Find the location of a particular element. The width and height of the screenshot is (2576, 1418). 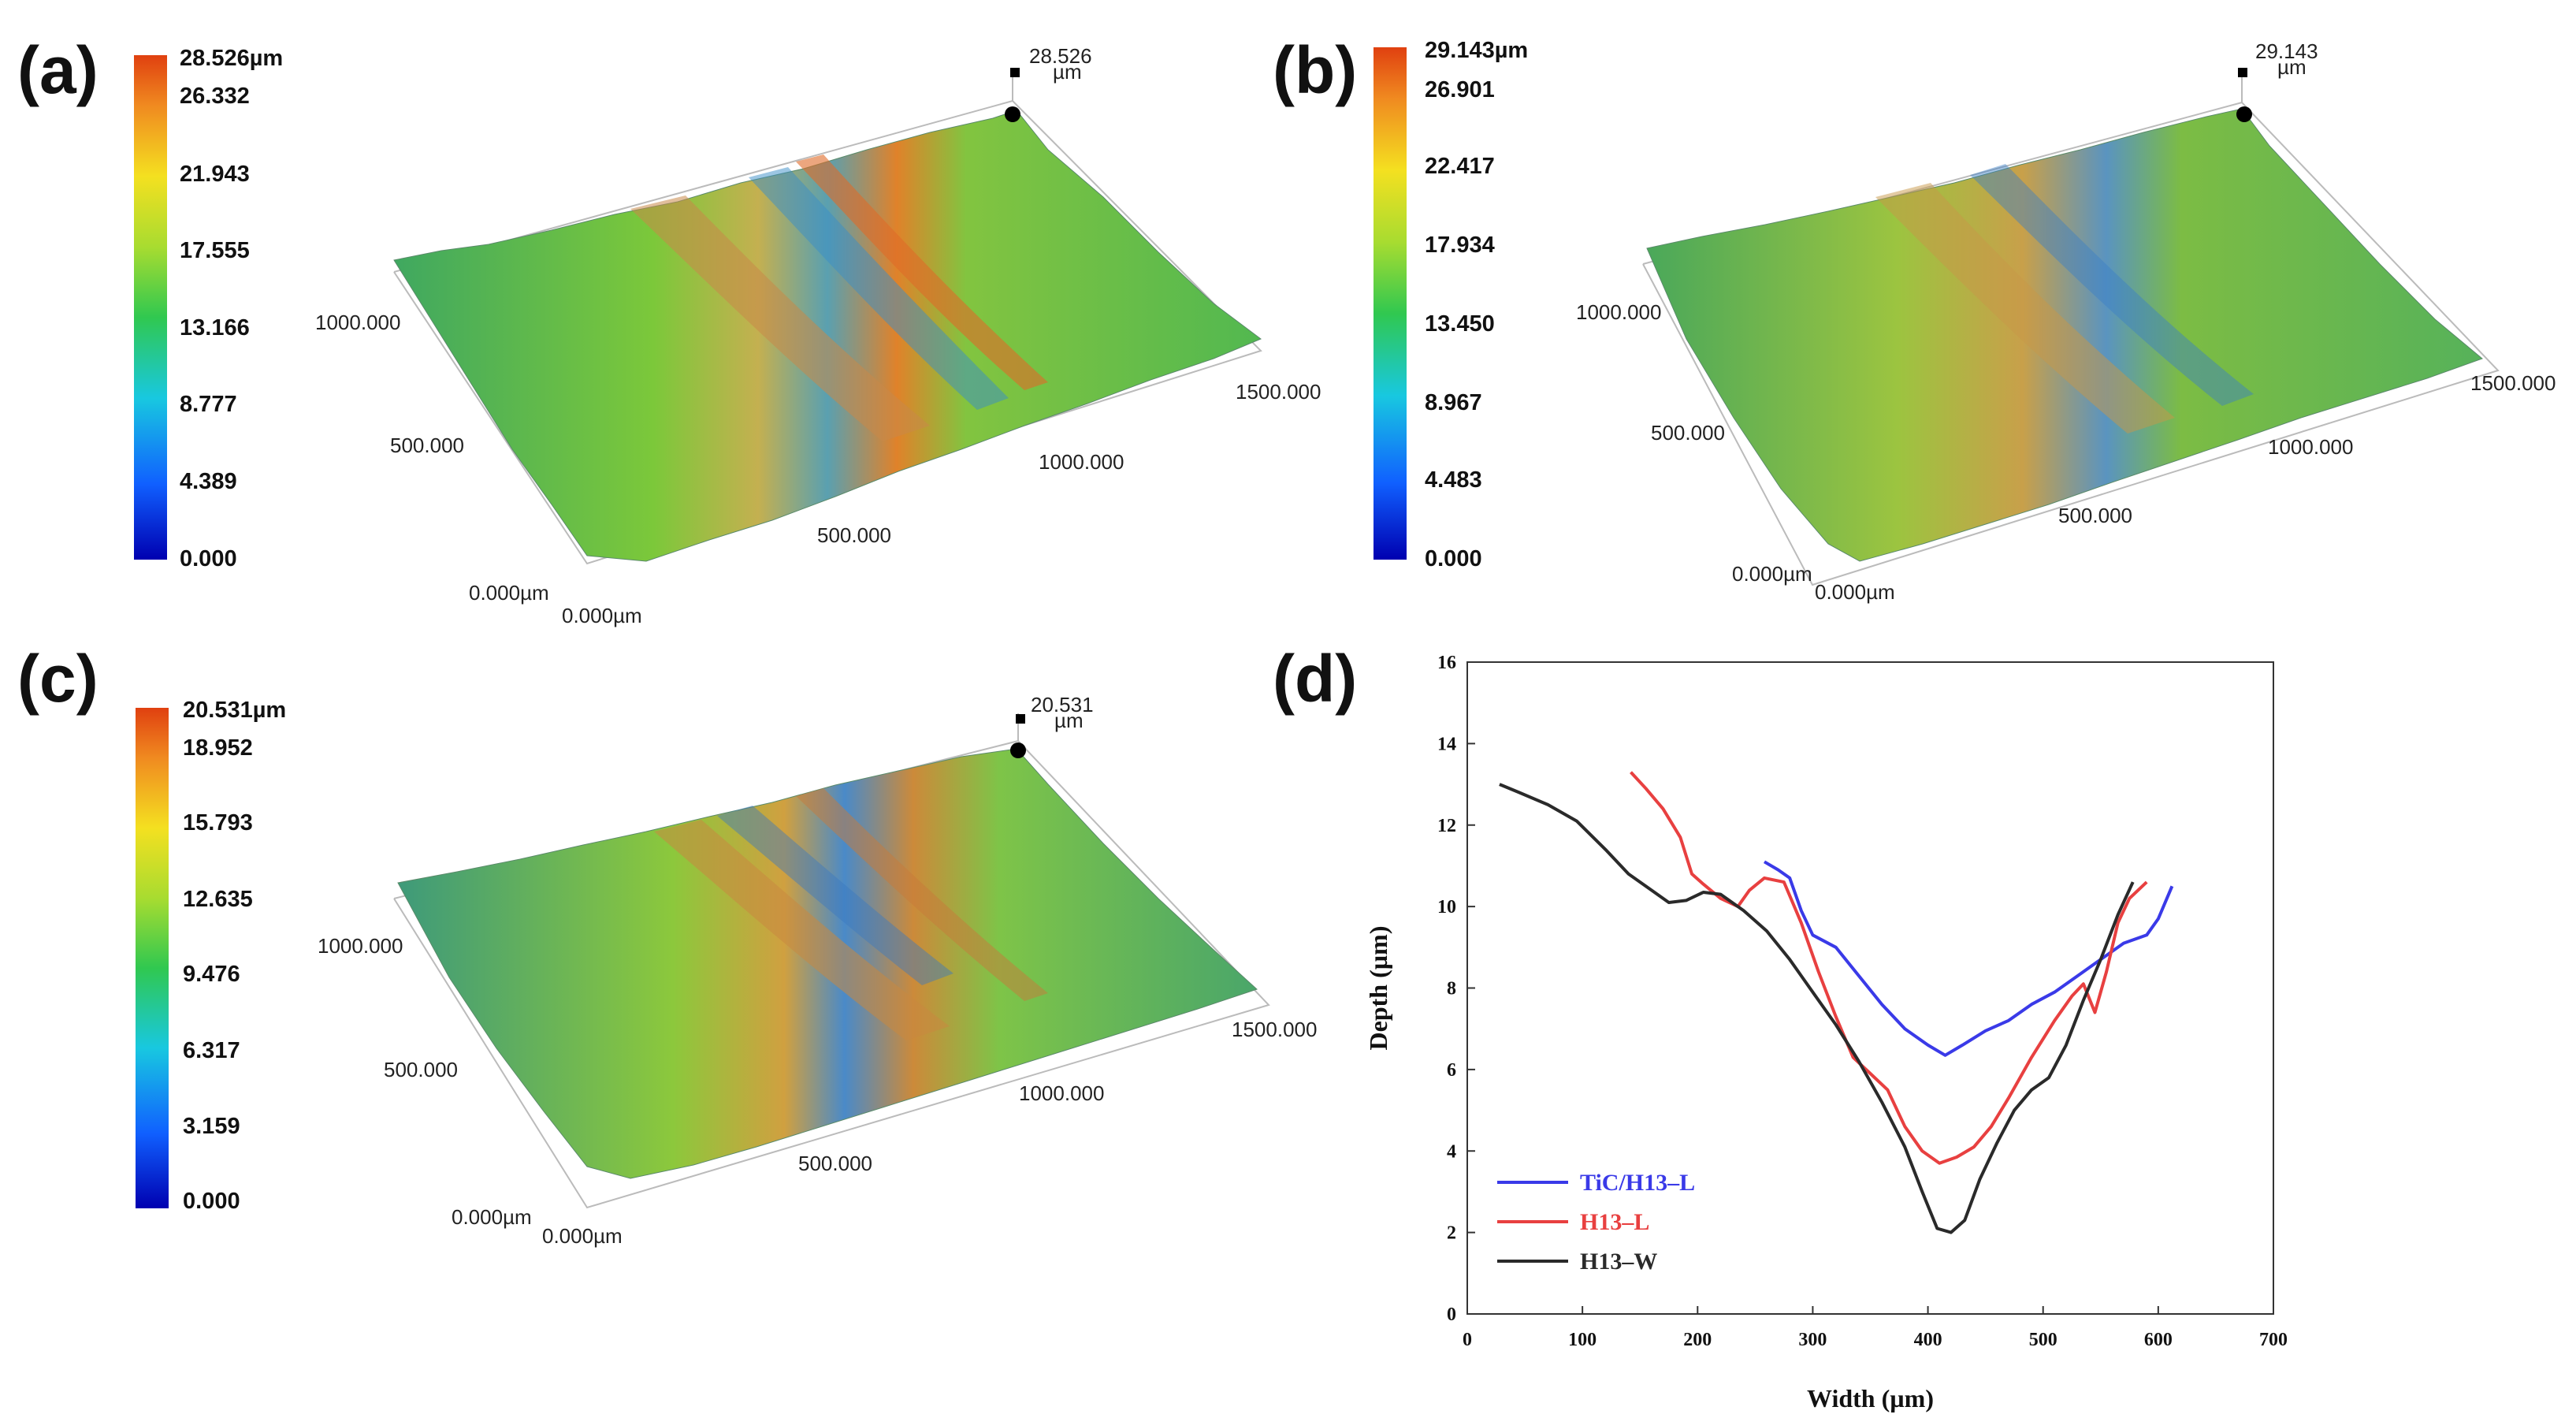

colorbar-tick: 17.934 is located at coordinates (1460, 245).